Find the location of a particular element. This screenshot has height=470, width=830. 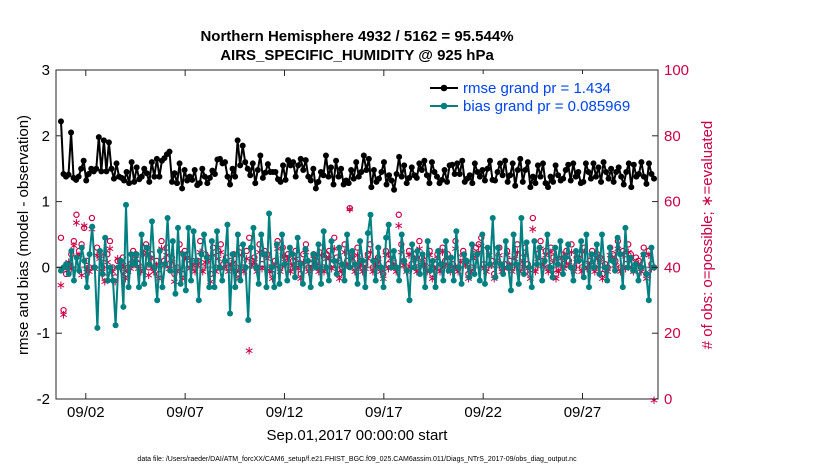

legend-bias-marker is located at coordinates (444, 106).